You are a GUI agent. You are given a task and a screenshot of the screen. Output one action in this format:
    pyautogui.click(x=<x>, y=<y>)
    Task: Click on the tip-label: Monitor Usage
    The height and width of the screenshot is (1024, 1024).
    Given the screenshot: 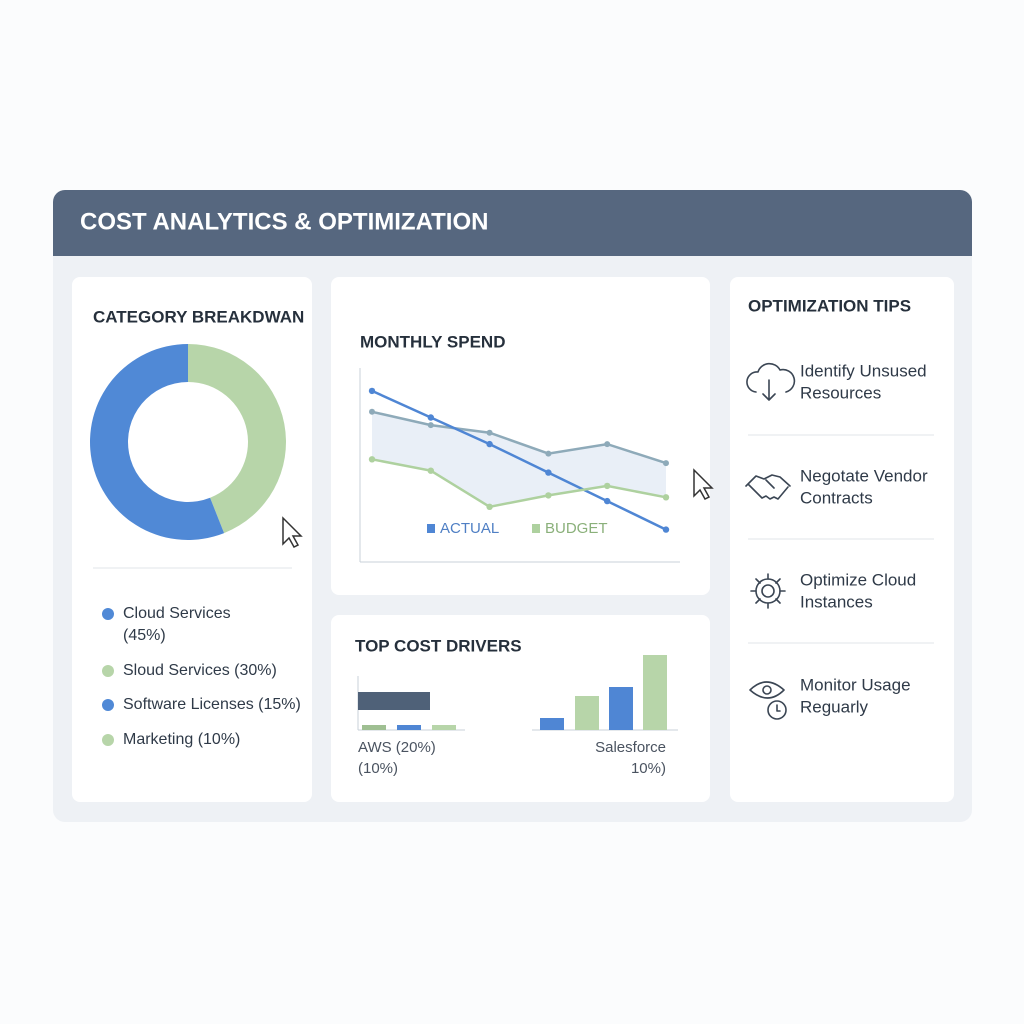 What is the action you would take?
    pyautogui.click(x=855, y=684)
    